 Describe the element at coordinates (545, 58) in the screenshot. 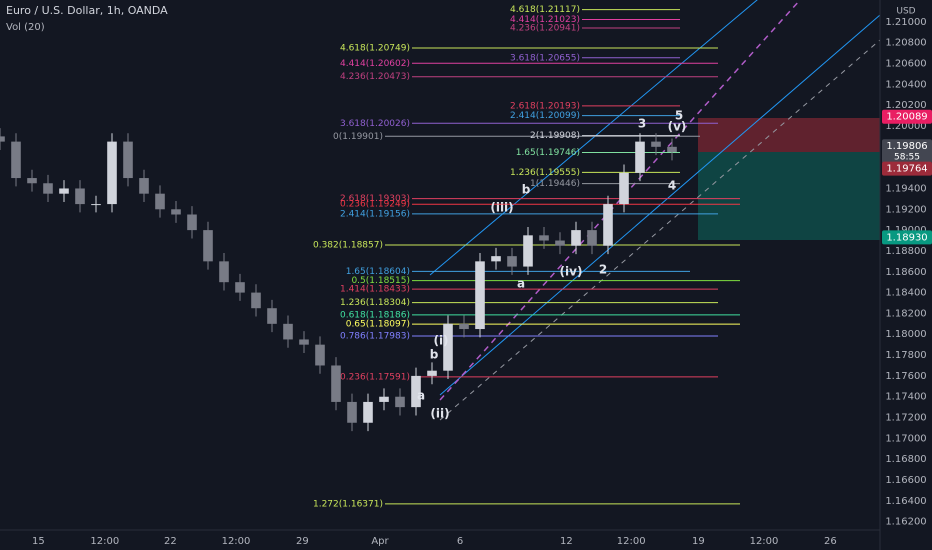

I see `fib-label: 3.618(1.20655)` at that location.